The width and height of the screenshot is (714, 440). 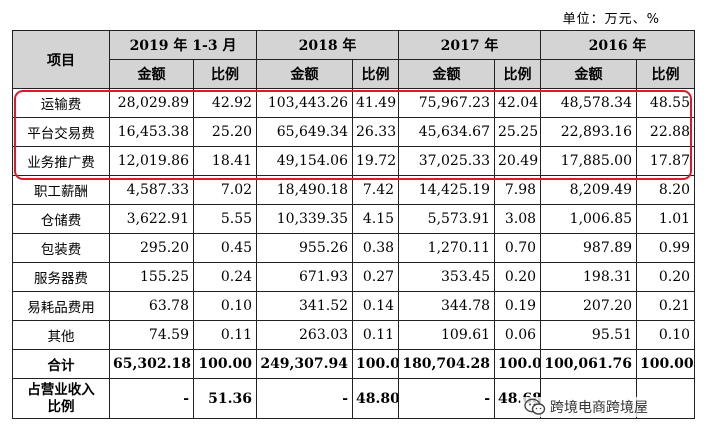 What do you see at coordinates (589, 335) in the screenshot?
I see `cell-amount: 95.51` at bounding box center [589, 335].